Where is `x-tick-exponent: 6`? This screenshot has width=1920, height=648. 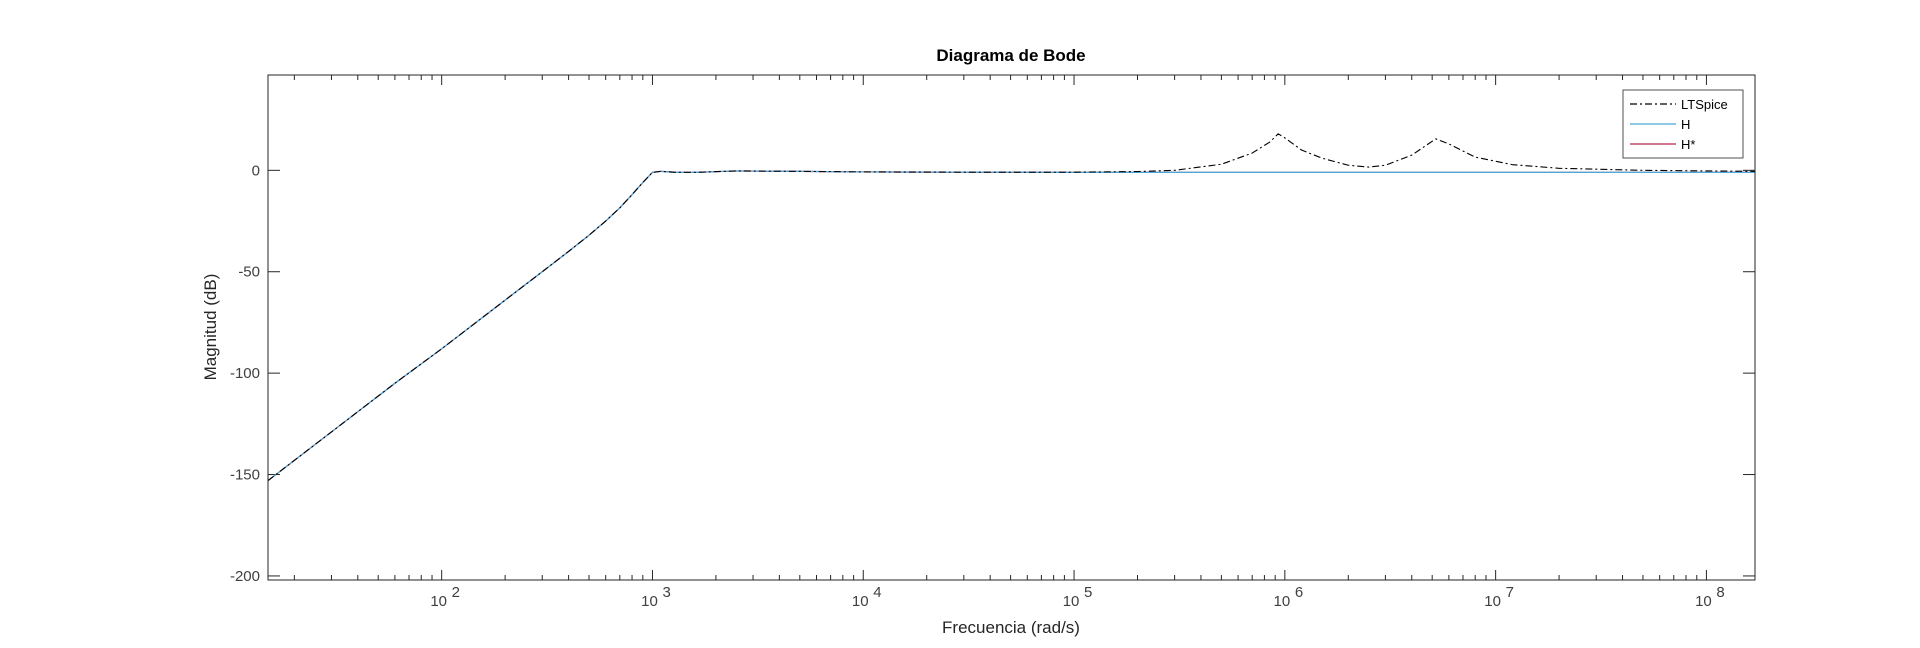
x-tick-exponent: 6 is located at coordinates (1299, 592).